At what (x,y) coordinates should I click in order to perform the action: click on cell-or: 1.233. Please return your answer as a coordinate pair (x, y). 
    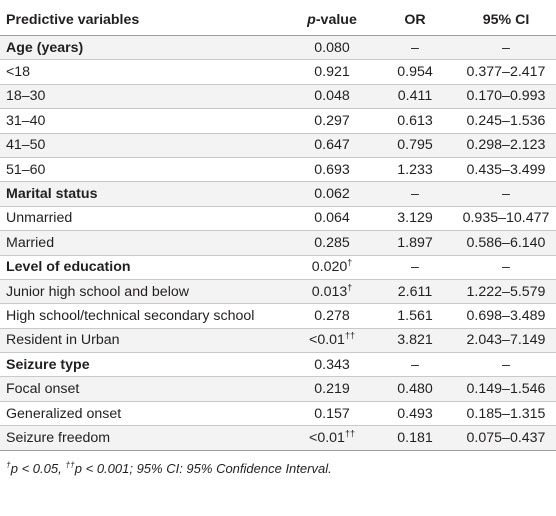
    Looking at the image, I should click on (415, 169).